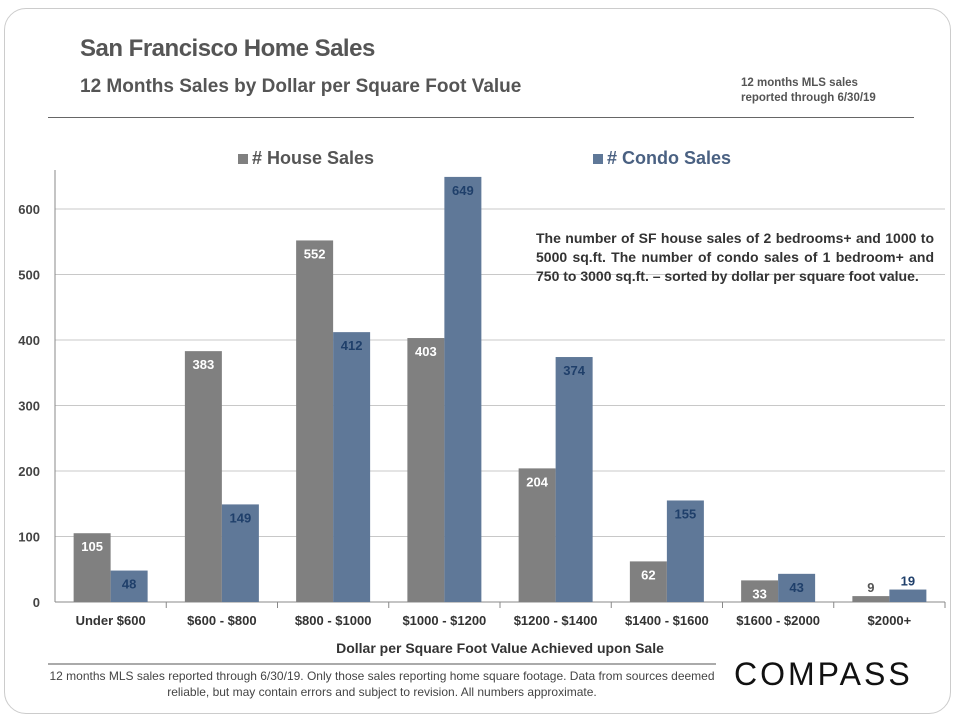 Image resolution: width=960 pixels, height=720 pixels. What do you see at coordinates (92, 546) in the screenshot?
I see `data-label: 105` at bounding box center [92, 546].